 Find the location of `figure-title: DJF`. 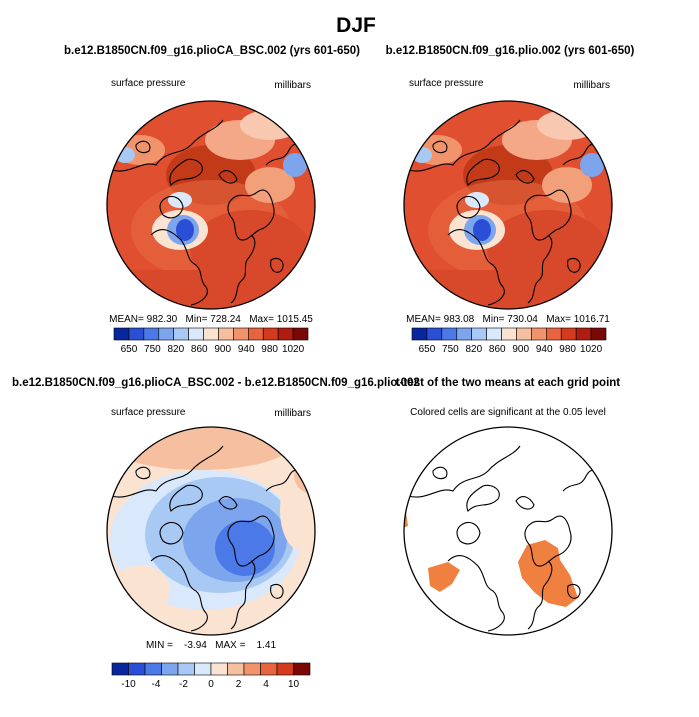

figure-title: DJF is located at coordinates (356, 25).